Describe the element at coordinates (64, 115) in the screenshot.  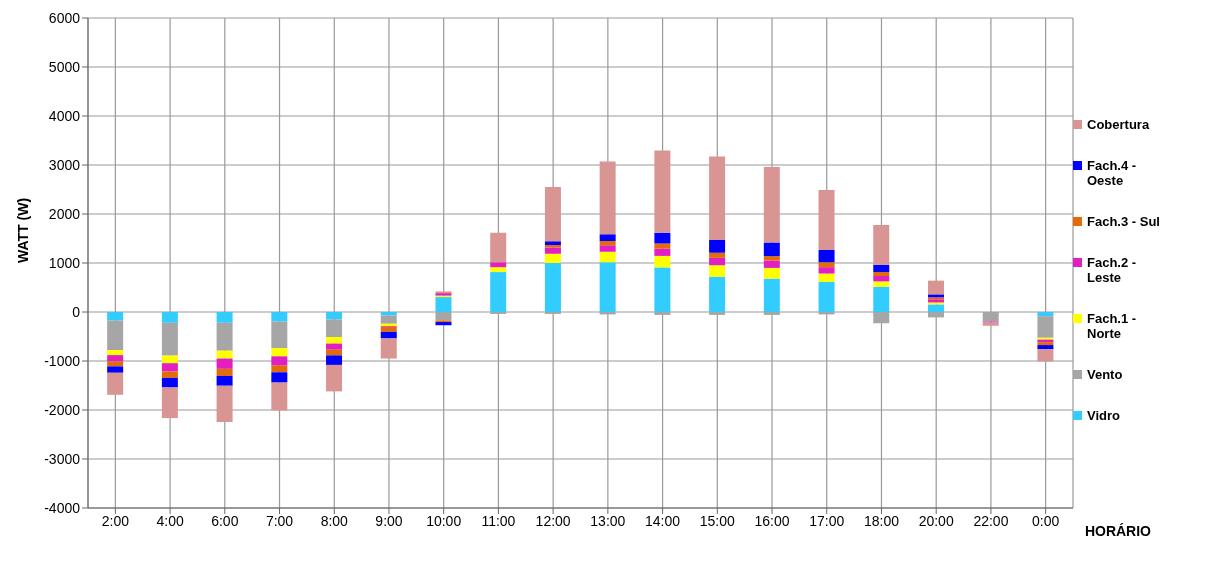
I see `y-tick-label: 4000` at that location.